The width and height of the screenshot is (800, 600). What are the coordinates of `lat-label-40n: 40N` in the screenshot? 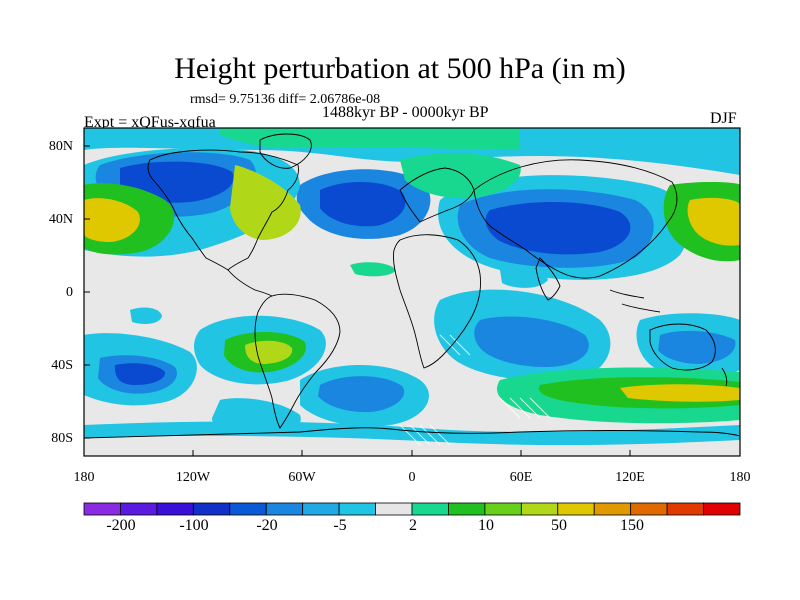 It's located at (60, 219).